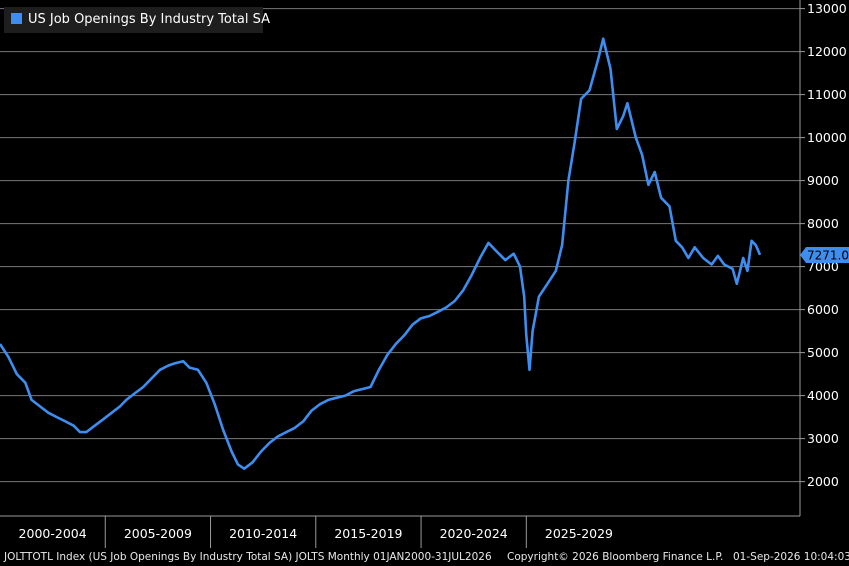 The image size is (849, 566). Describe the element at coordinates (823, 309) in the screenshot. I see `y-tick-label: 6000` at that location.